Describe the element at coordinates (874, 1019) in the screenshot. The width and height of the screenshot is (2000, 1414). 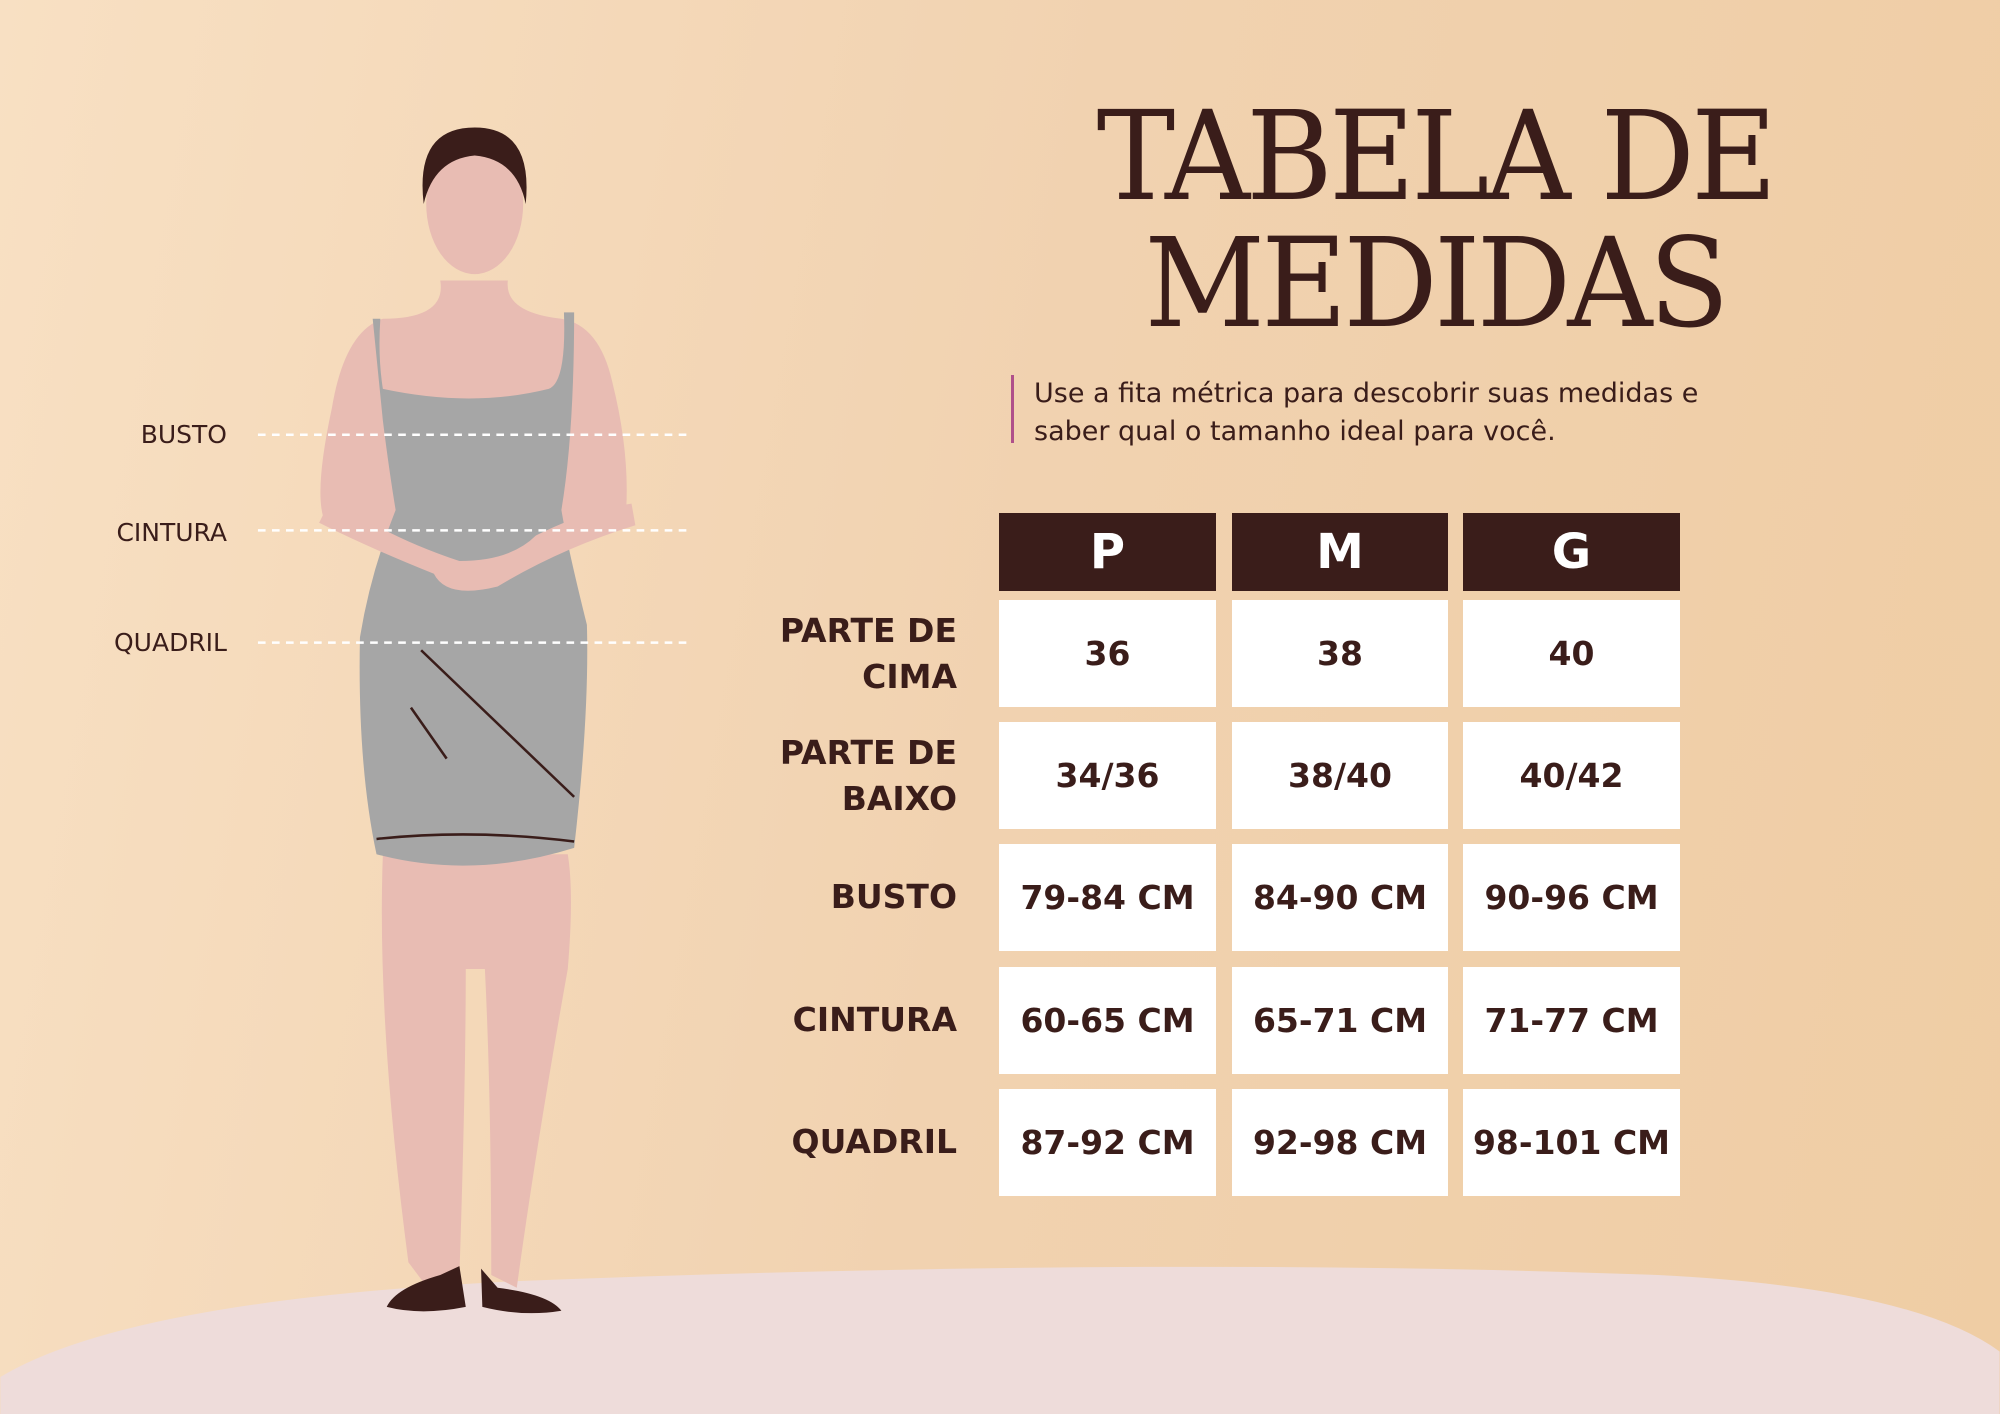
I see `row-label: CINTURA` at that location.